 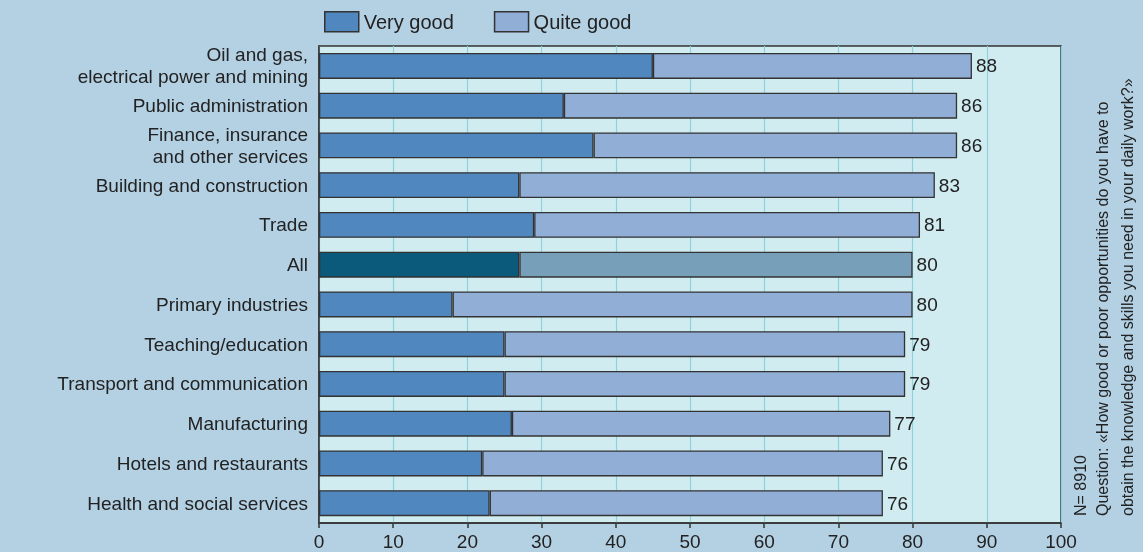 I want to click on total-label: 77, so click(x=905, y=424).